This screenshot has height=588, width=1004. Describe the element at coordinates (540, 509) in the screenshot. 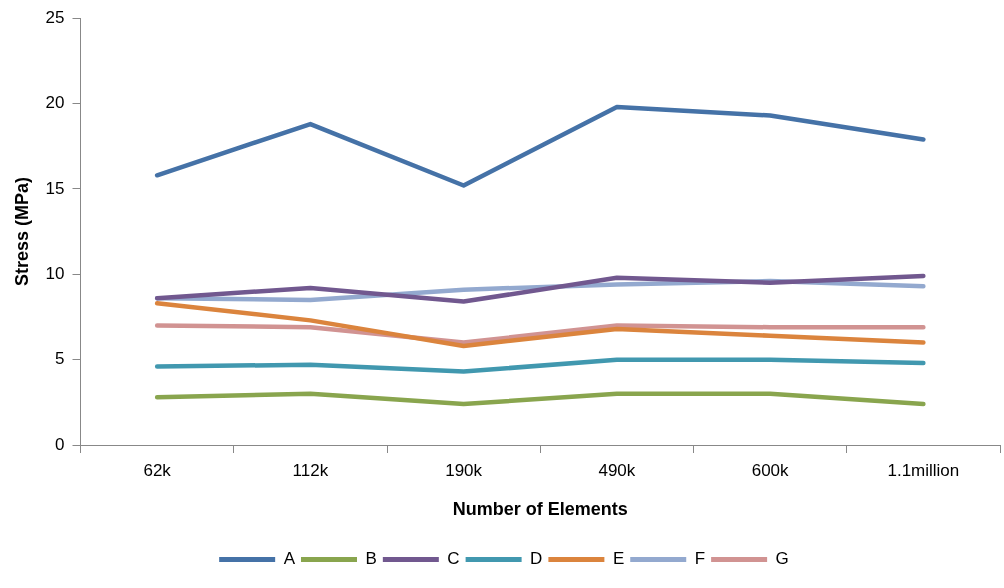

I see `x-axis-title: Number of Elements` at that location.